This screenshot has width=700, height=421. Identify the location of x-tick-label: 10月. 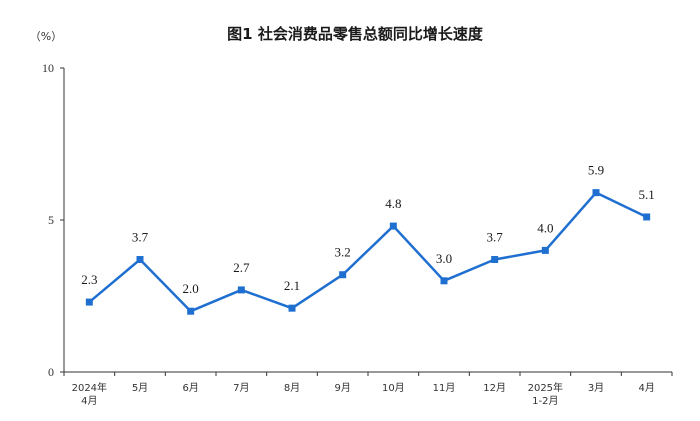
(393, 388).